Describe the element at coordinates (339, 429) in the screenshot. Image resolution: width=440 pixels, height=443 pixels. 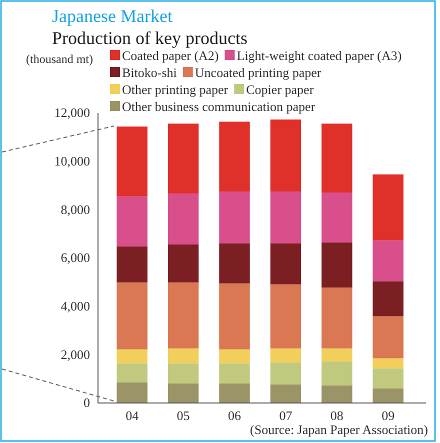
I see `text: (Source: Japan Paper Association)` at that location.